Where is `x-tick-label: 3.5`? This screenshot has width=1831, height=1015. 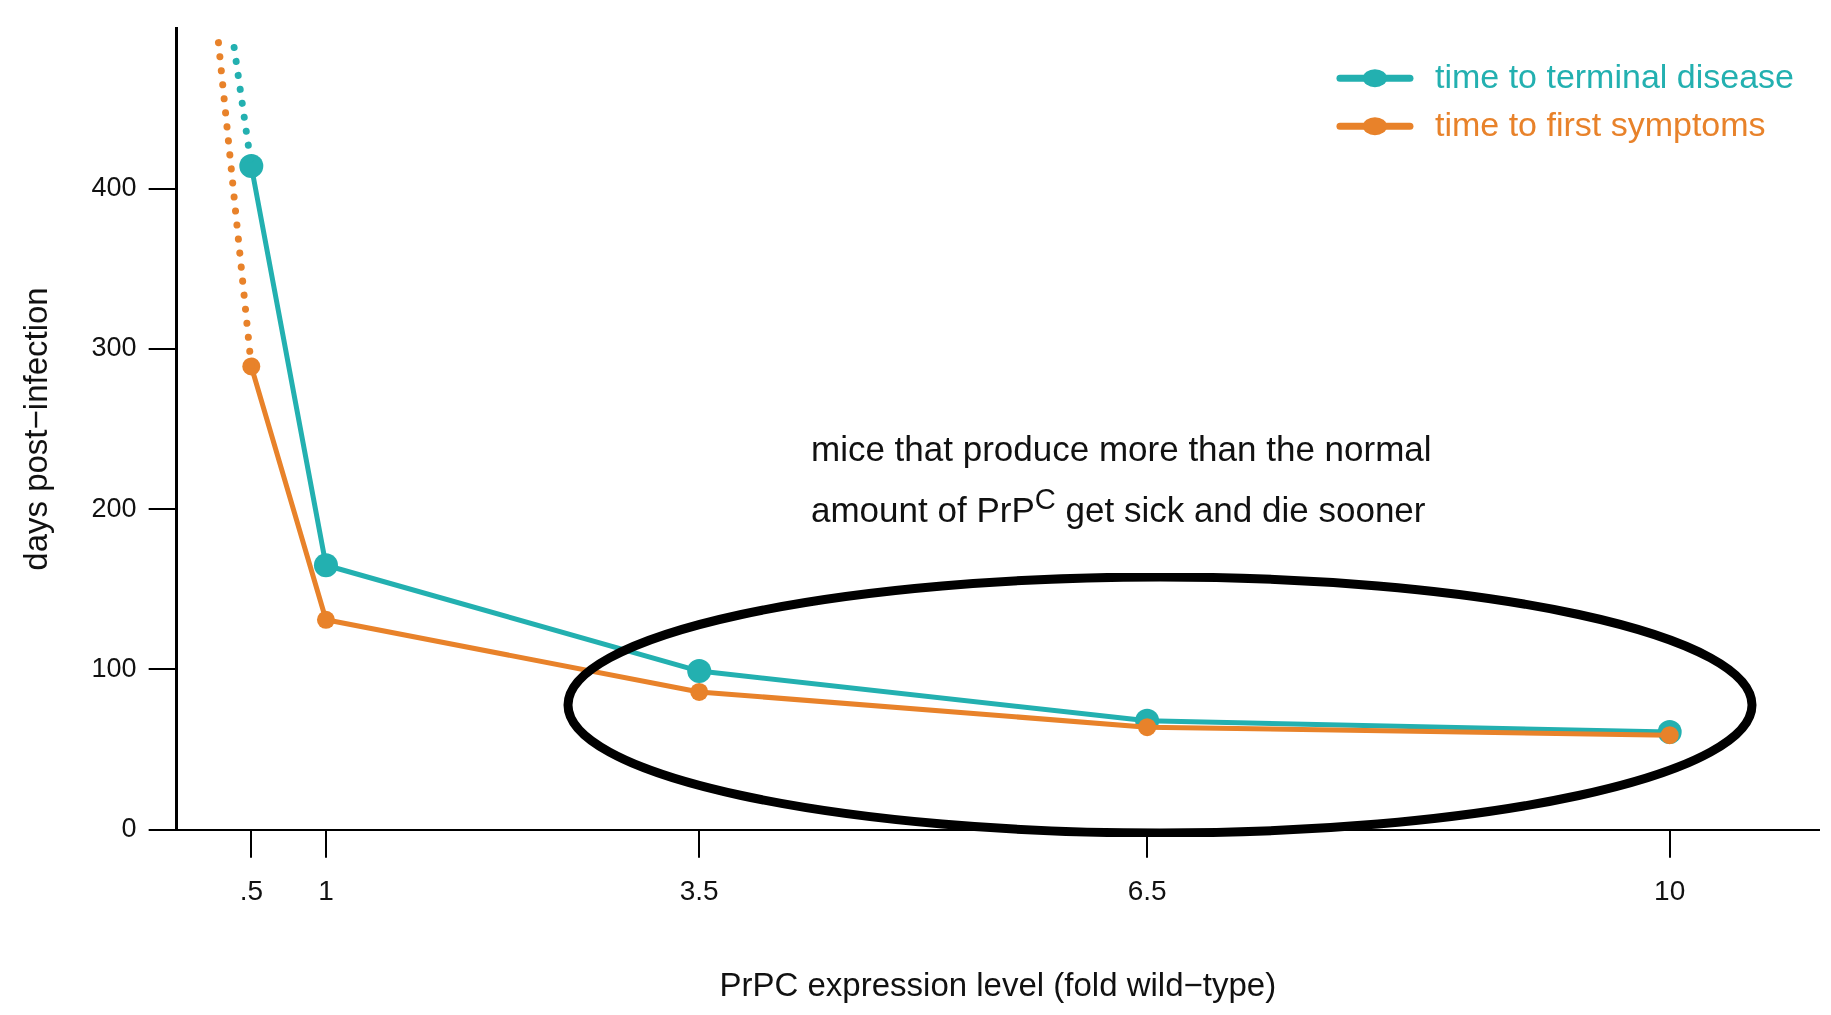 x-tick-label: 3.5 is located at coordinates (699, 891).